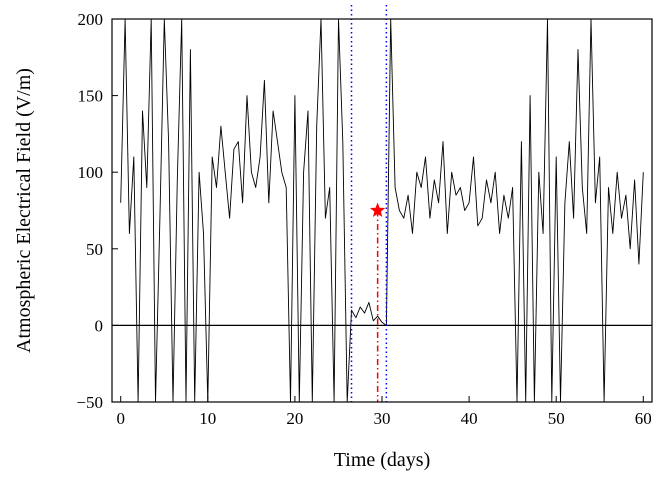 The width and height of the screenshot is (665, 477). What do you see at coordinates (89, 402) in the screenshot?
I see `y-tick-label-0: −50` at bounding box center [89, 402].